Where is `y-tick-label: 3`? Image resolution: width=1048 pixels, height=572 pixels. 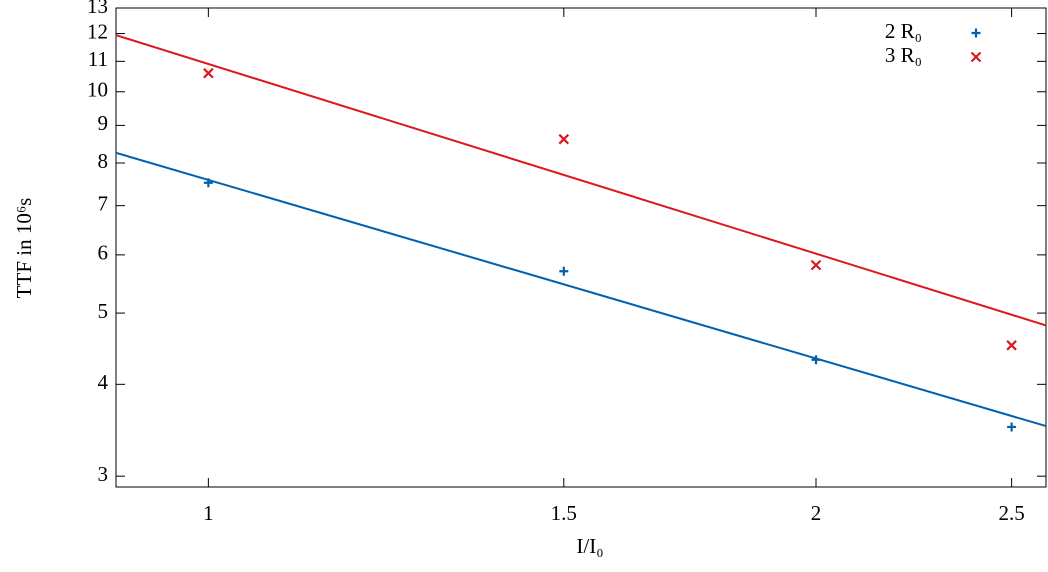 y-tick-label: 3 is located at coordinates (103, 474).